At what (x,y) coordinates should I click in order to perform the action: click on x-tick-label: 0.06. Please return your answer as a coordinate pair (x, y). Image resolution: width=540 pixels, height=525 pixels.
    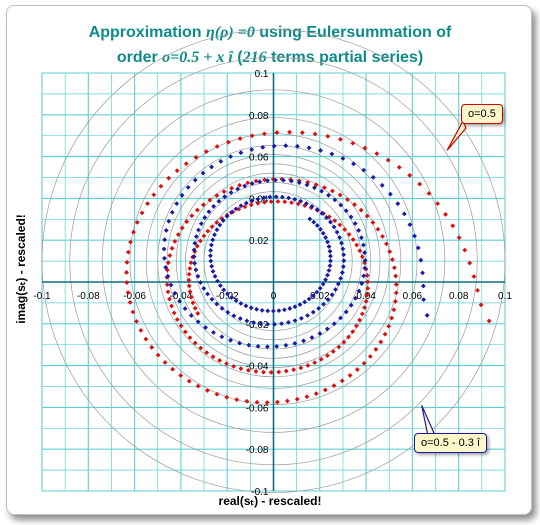
    Looking at the image, I should click on (413, 296).